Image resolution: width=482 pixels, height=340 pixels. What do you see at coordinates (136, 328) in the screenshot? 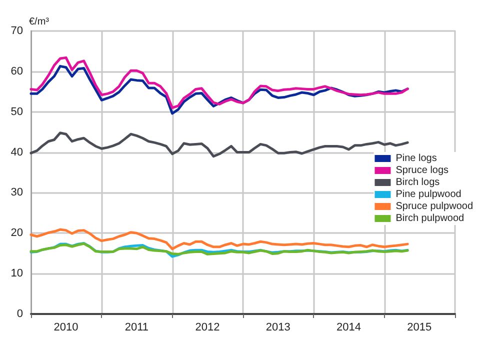
I see `x-tick-label: 2011` at bounding box center [136, 328].